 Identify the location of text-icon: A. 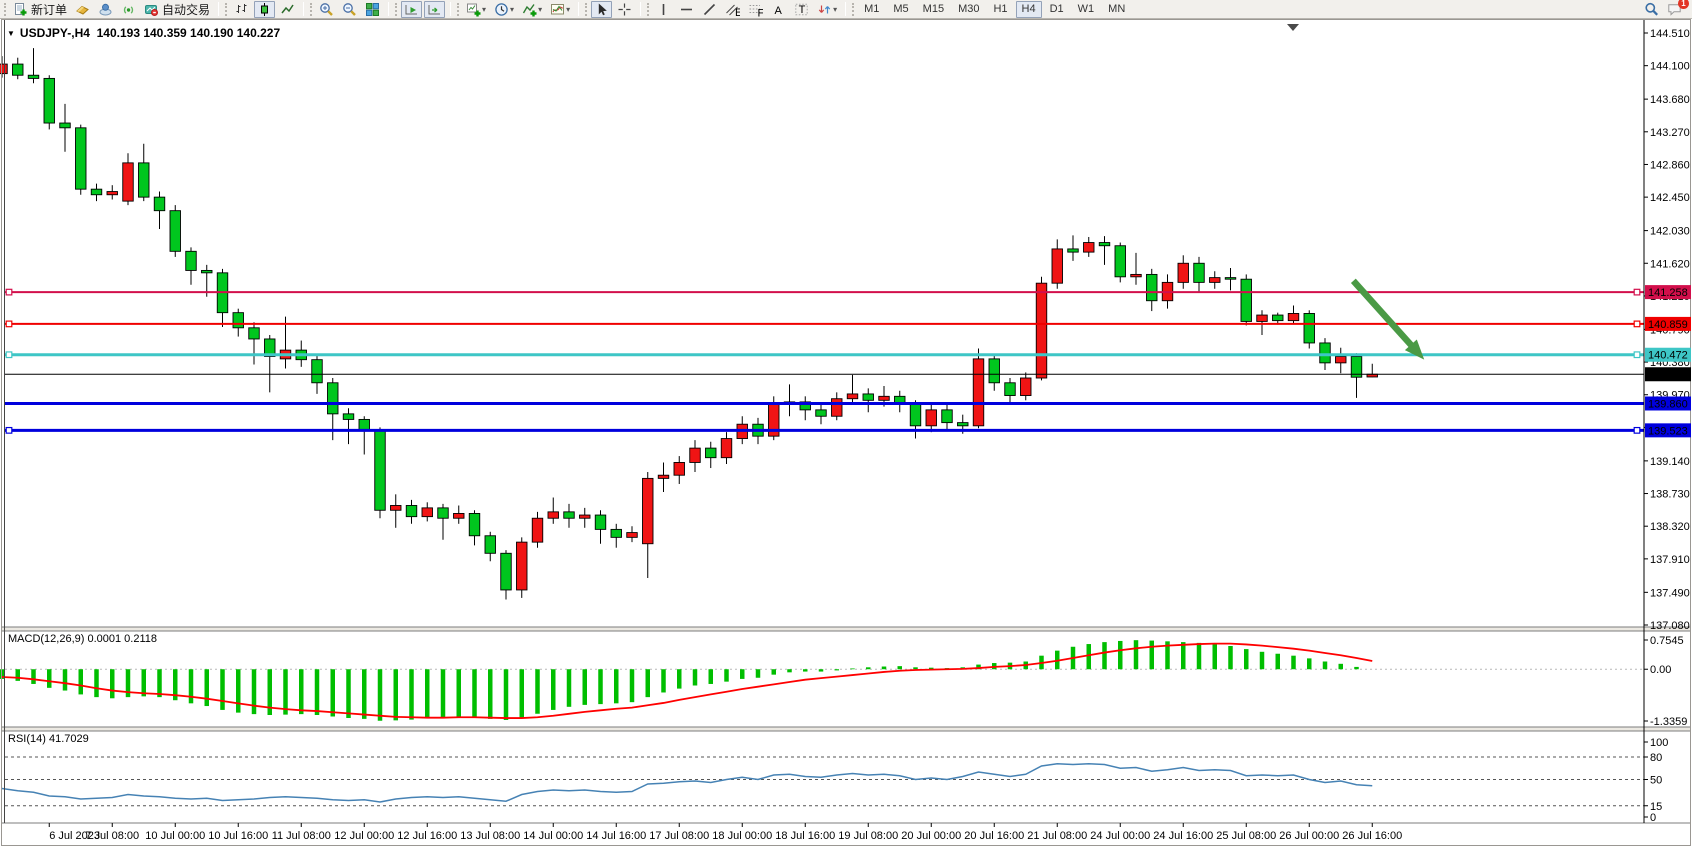
(778, 9).